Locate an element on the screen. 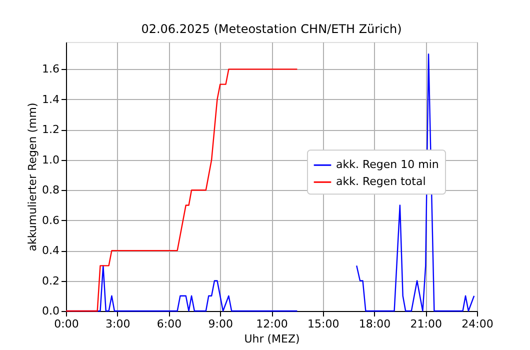  x-tick-label: 21:00 is located at coordinates (426, 324).